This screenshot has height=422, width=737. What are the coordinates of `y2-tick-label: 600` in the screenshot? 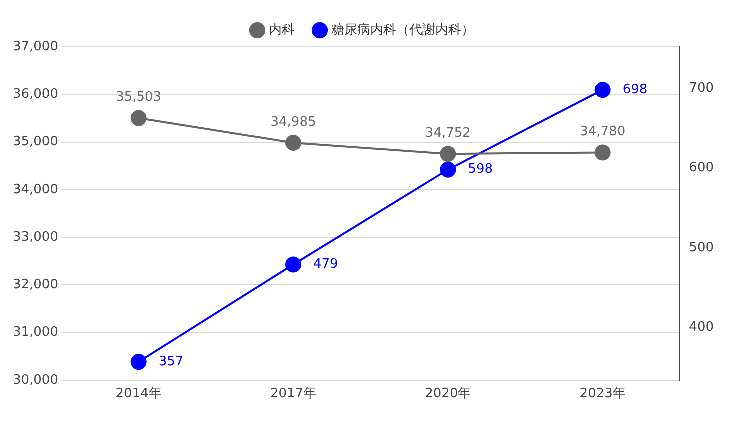 It's located at (701, 168).